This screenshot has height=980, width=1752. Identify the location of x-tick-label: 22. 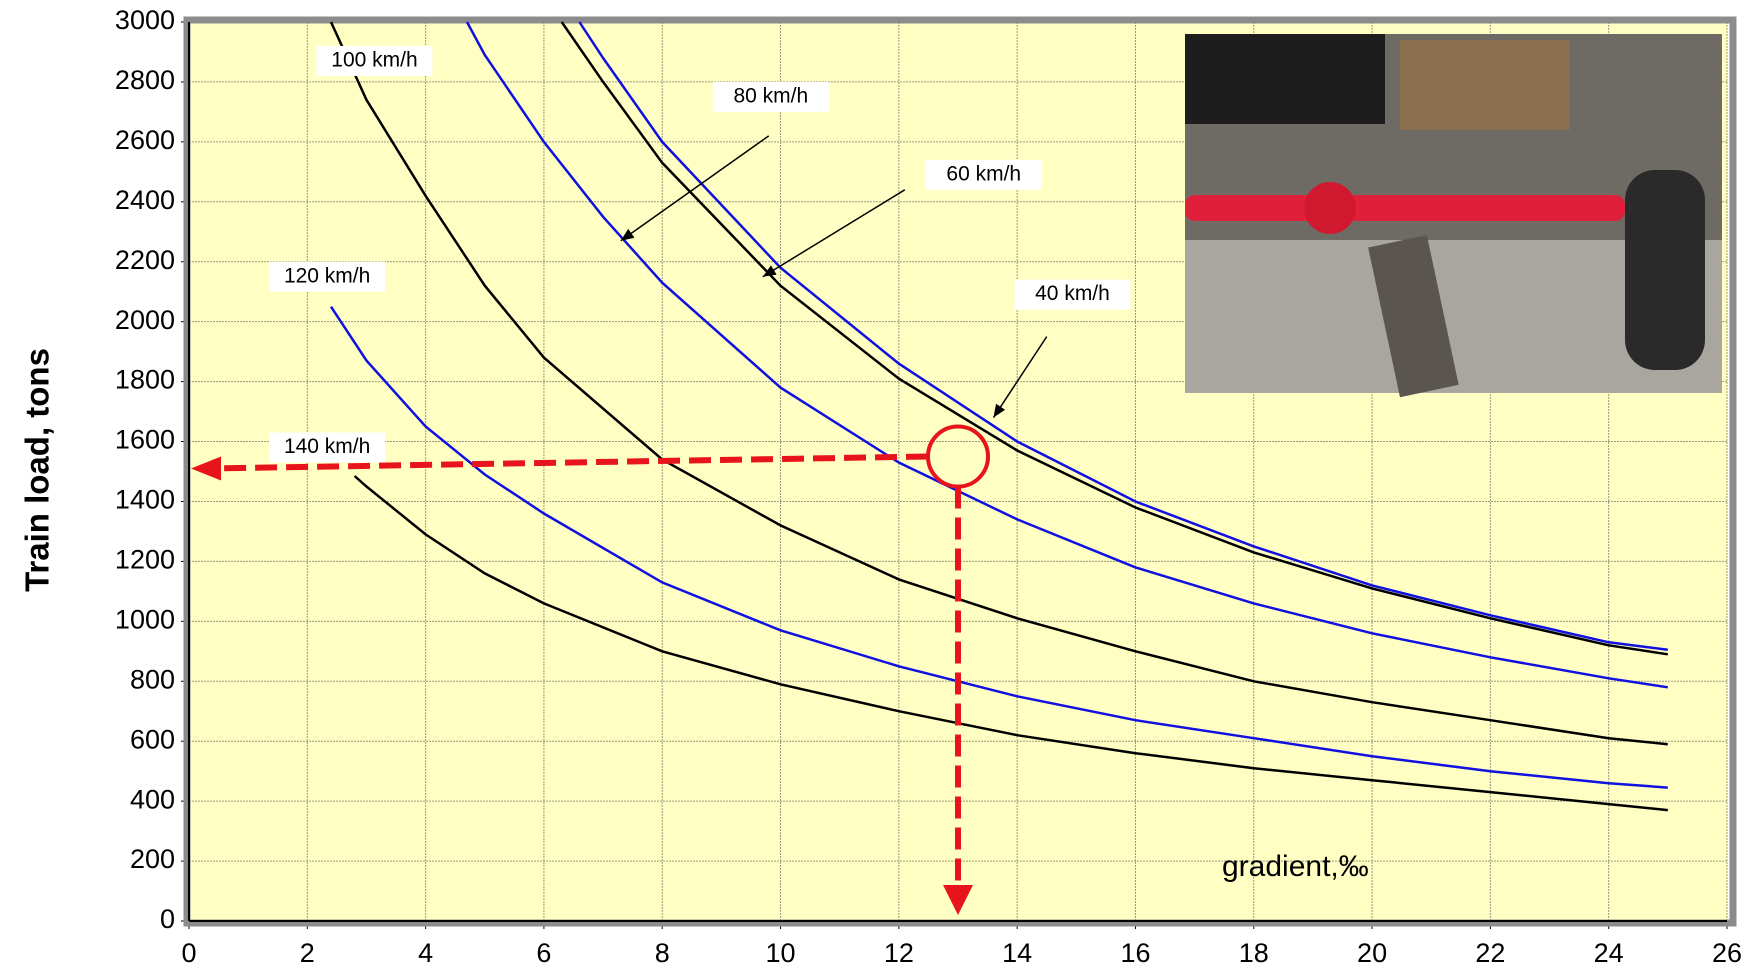
(1490, 953).